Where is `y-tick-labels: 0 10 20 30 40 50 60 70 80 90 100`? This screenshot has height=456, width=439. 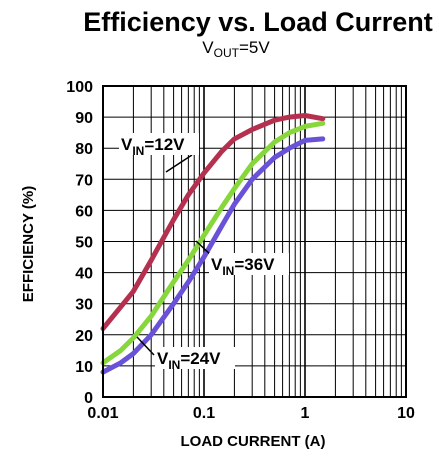 y-tick-labels: 0 10 20 30 40 50 60 70 80 90 100 is located at coordinates (79, 243).